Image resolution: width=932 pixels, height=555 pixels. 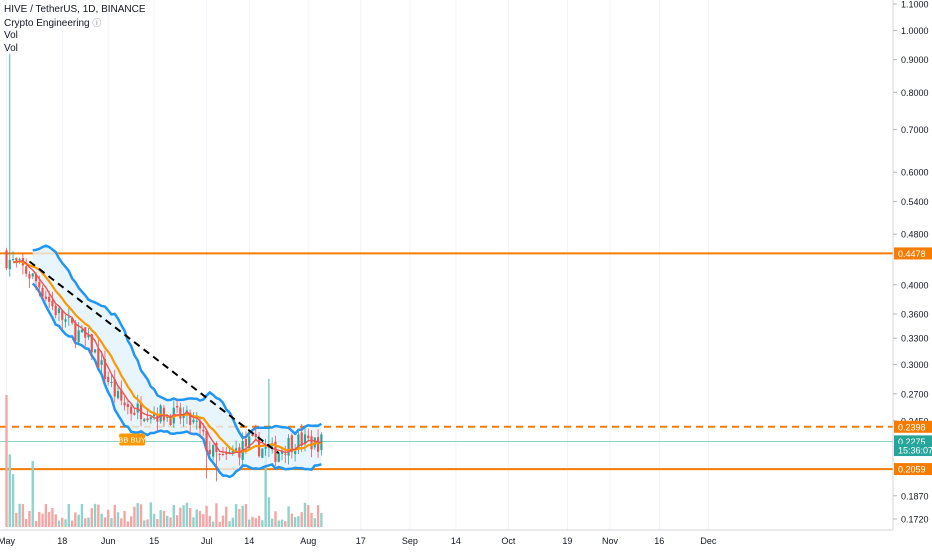 What do you see at coordinates (154, 541) in the screenshot?
I see `time-tick-label: 15` at bounding box center [154, 541].